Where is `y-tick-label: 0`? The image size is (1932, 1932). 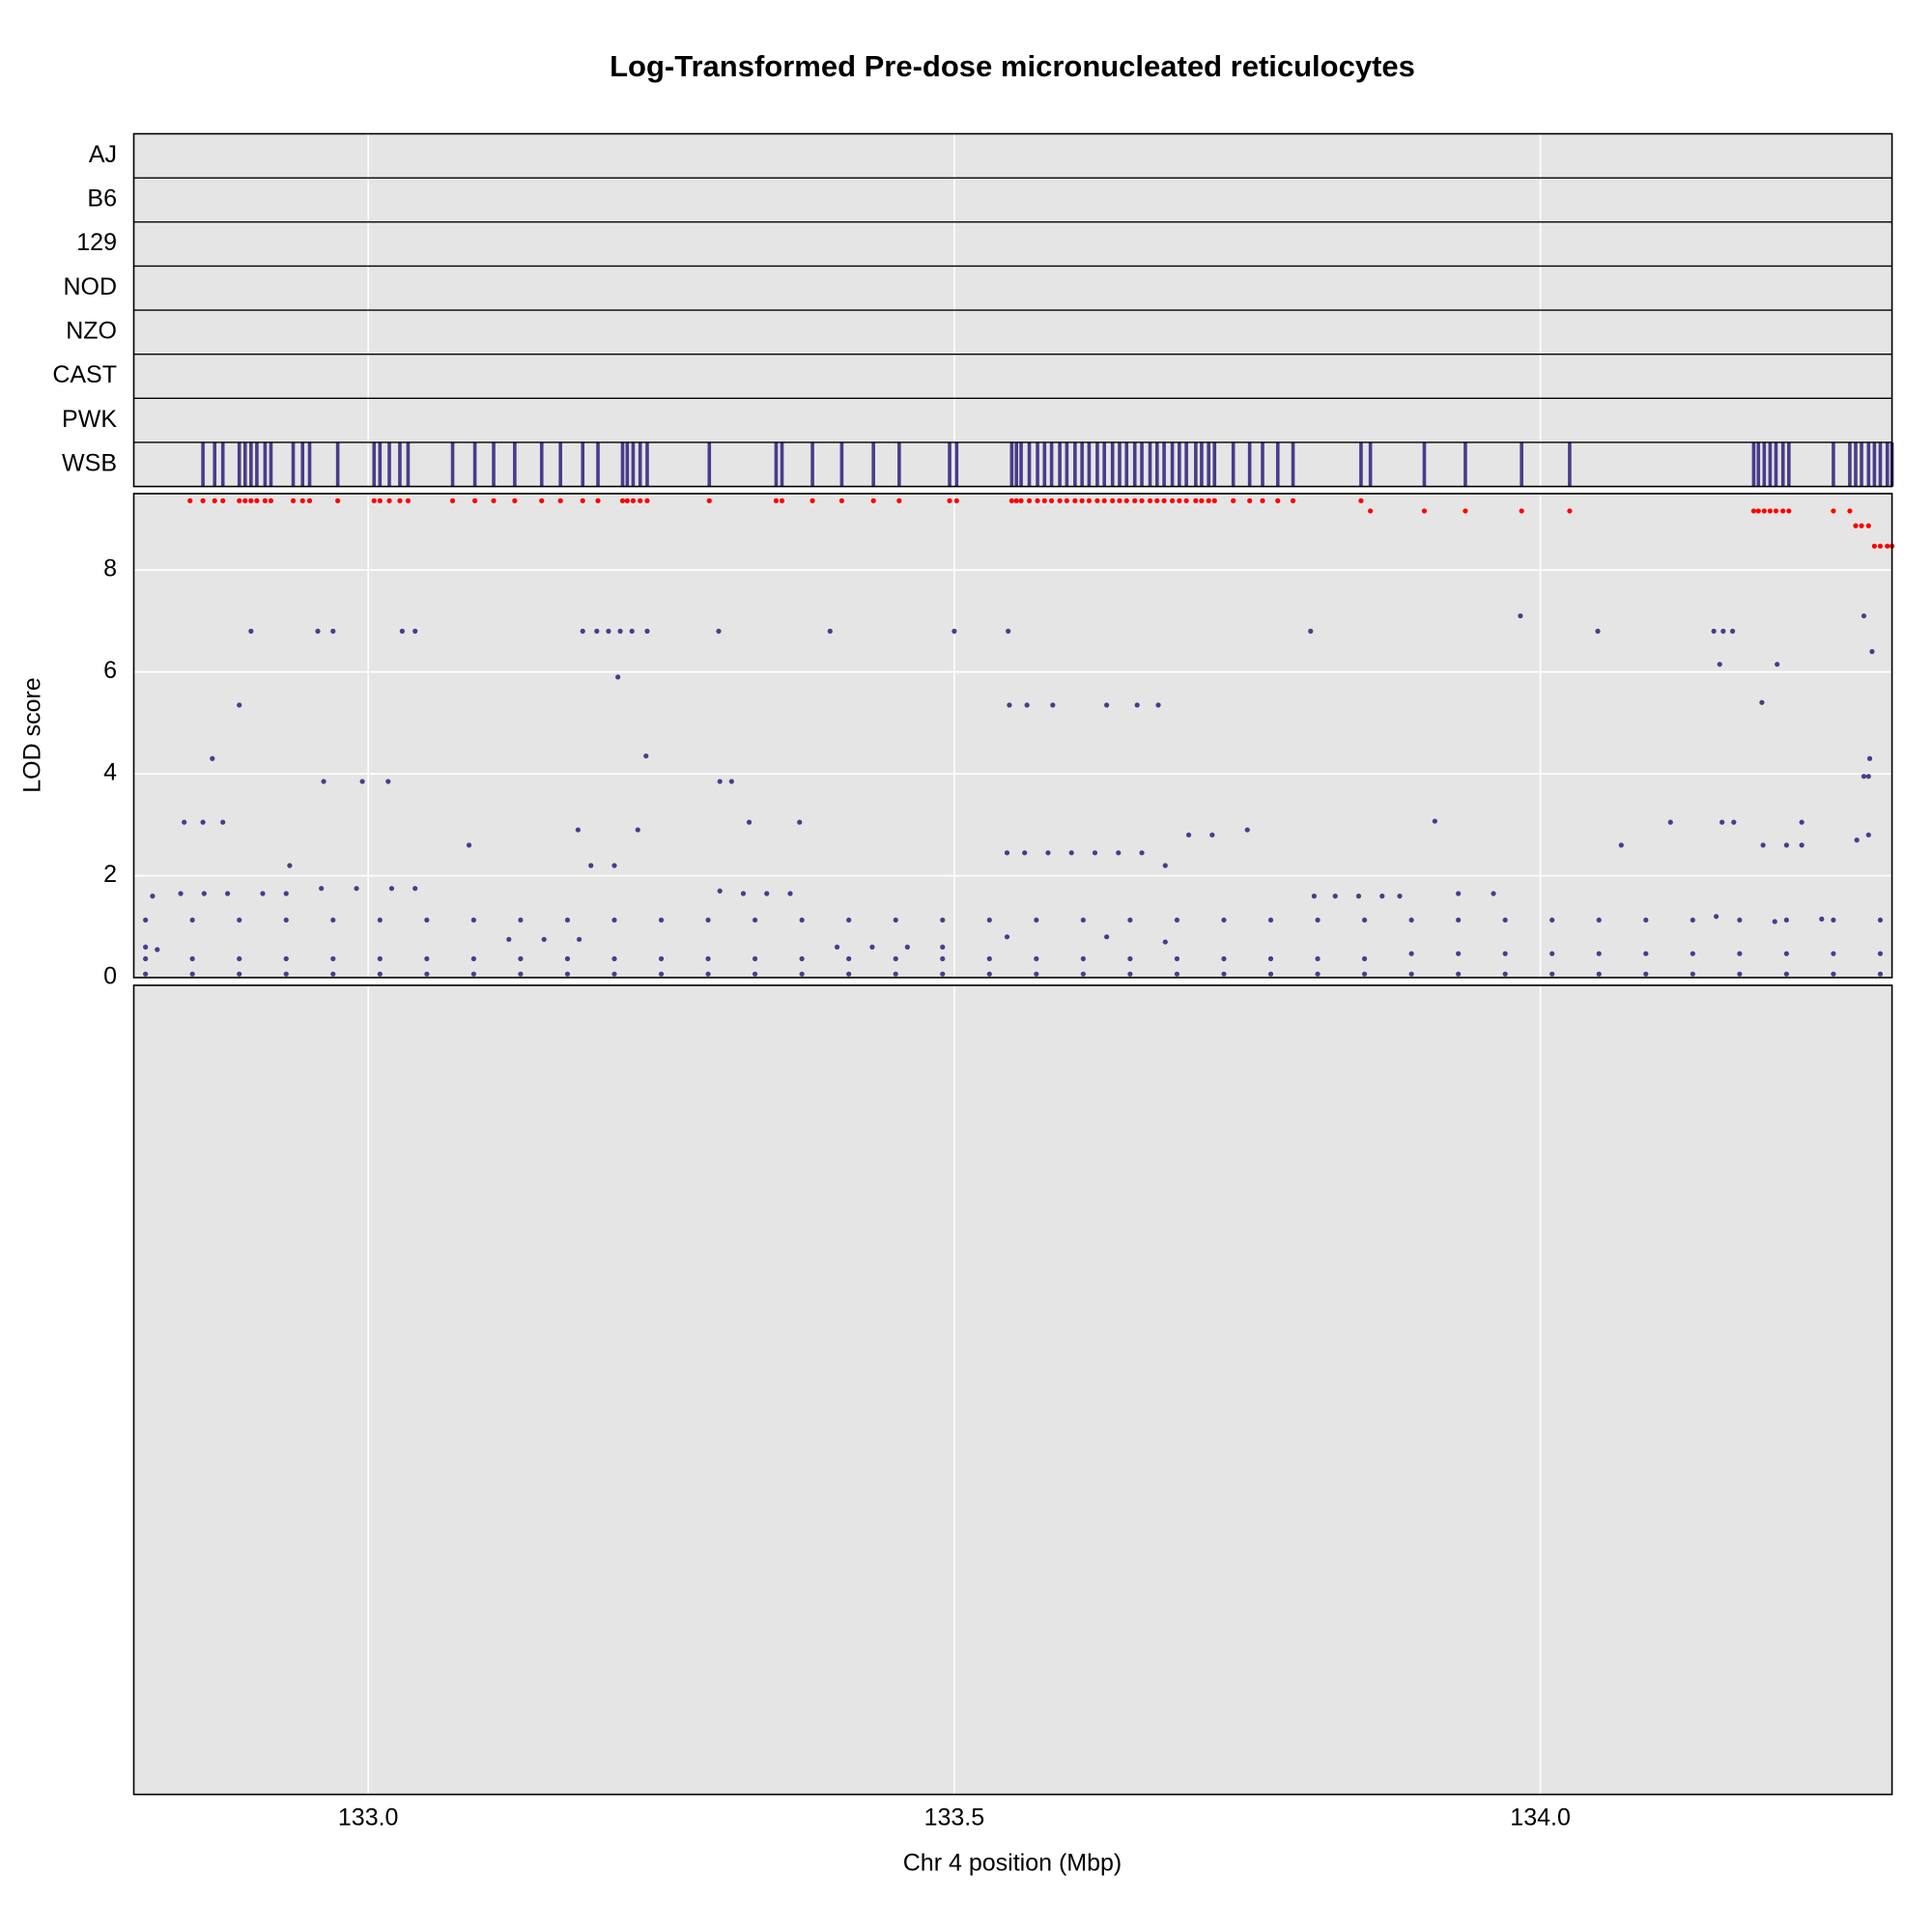 y-tick-label: 0 is located at coordinates (110, 976).